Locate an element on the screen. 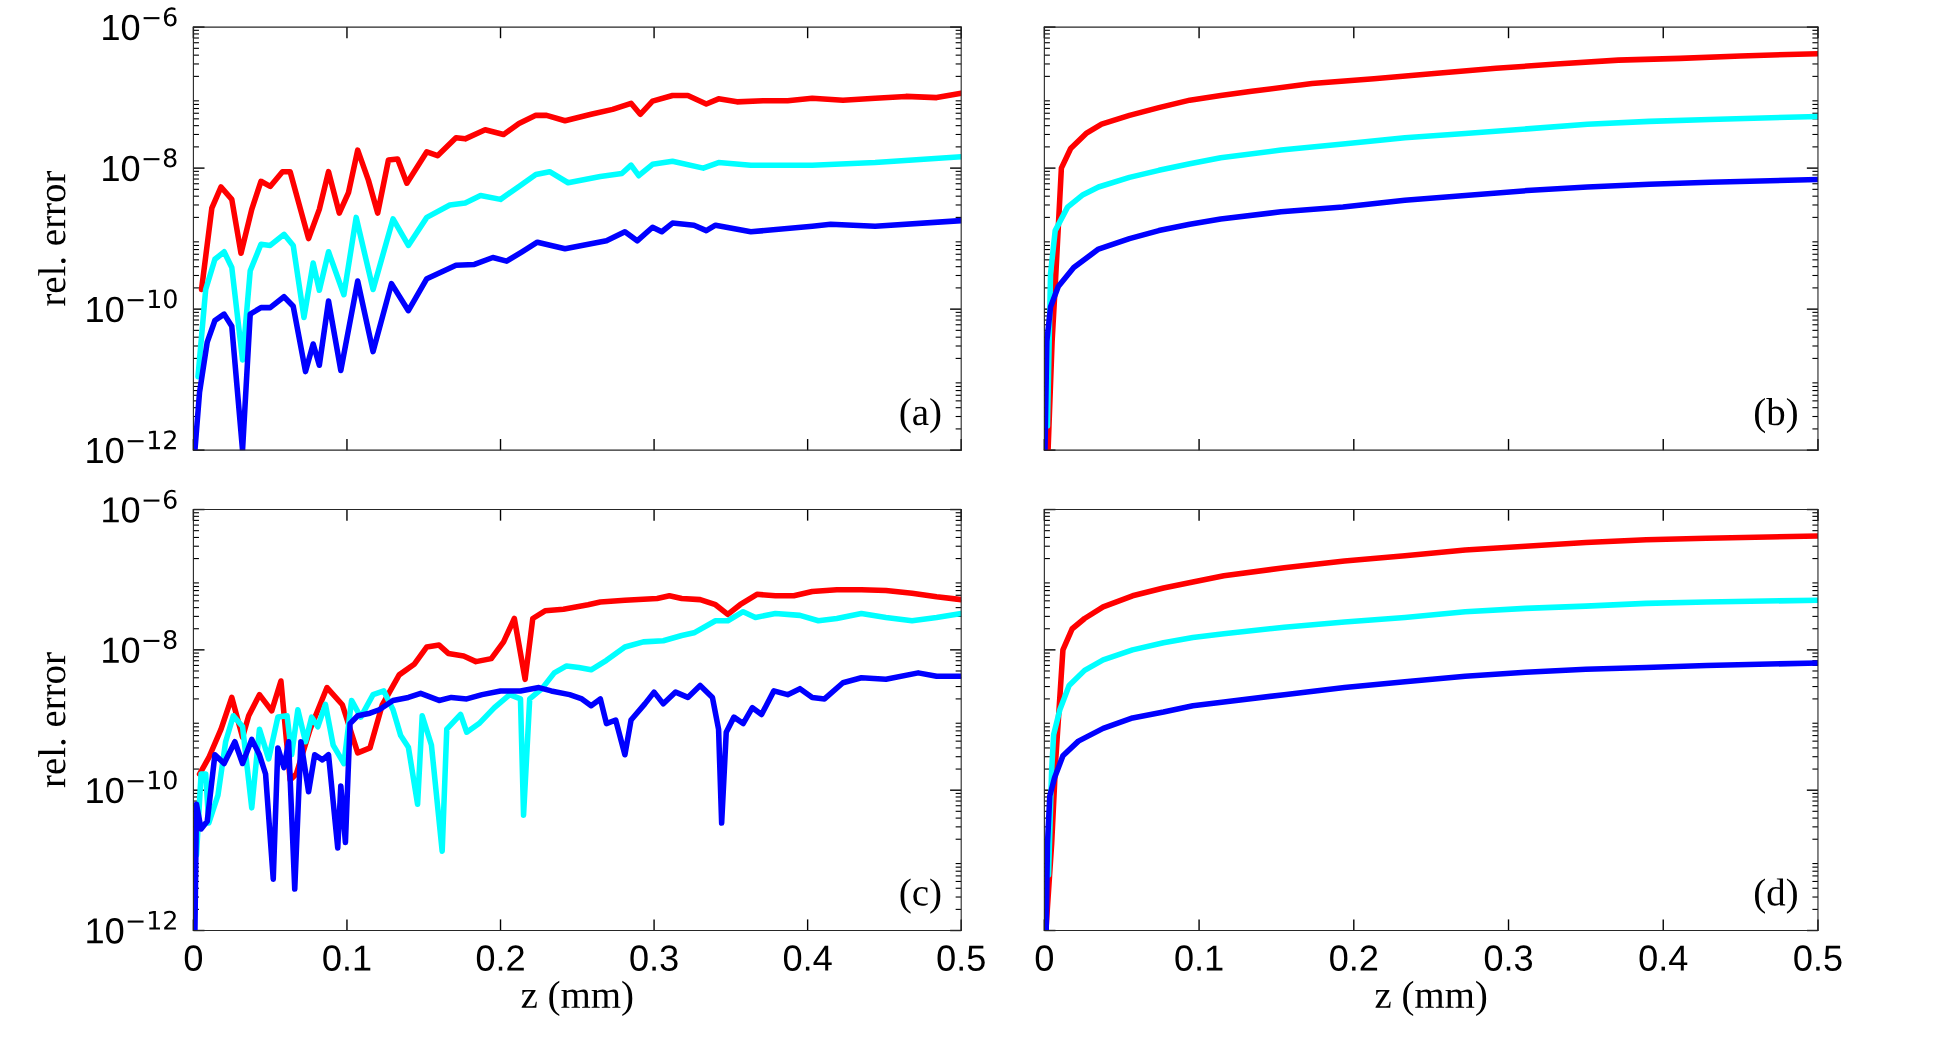 The image size is (1934, 1042). annotation: (d) is located at coordinates (1775, 896).